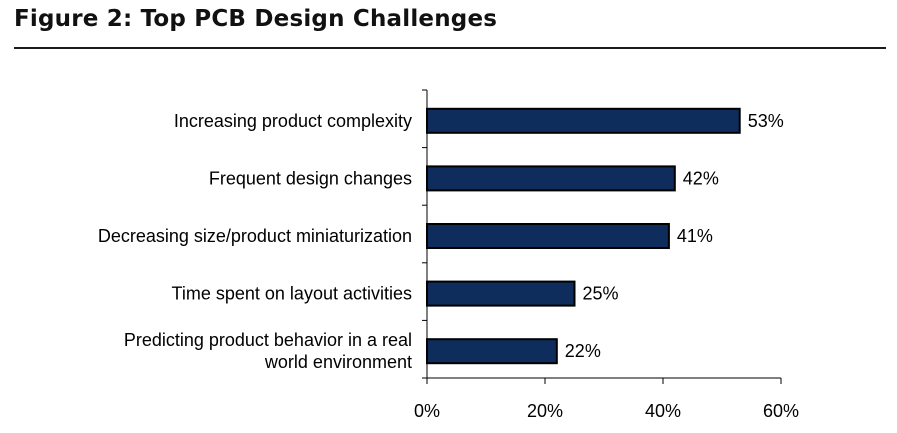 This screenshot has height=433, width=897. Describe the element at coordinates (583, 351) in the screenshot. I see `data-label: 22%` at that location.